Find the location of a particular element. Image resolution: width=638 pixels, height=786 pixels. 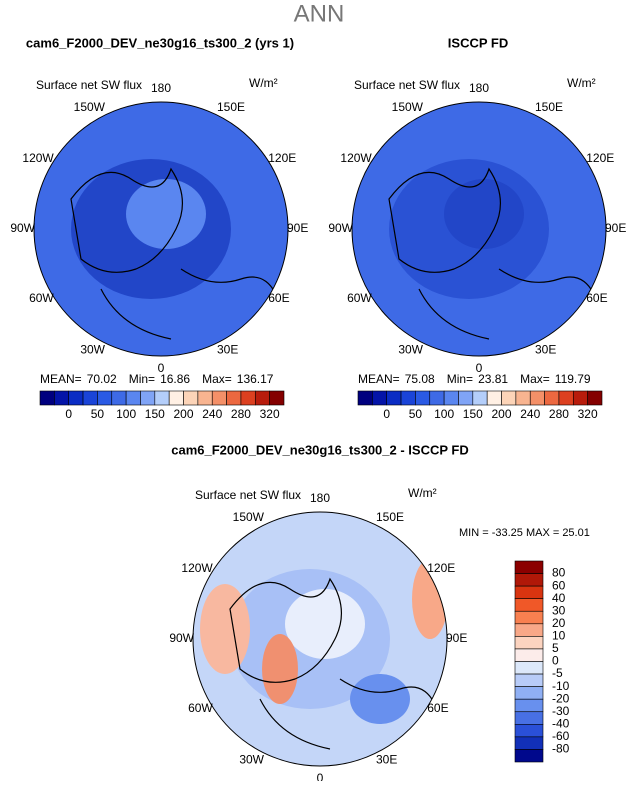

colorbar-label: 200 is located at coordinates (184, 414).